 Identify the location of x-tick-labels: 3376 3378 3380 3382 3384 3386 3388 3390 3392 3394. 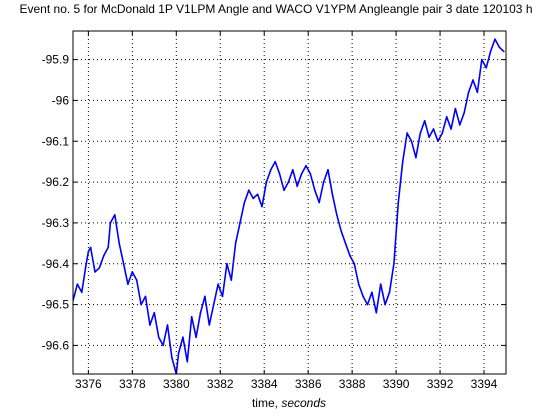
(286, 384).